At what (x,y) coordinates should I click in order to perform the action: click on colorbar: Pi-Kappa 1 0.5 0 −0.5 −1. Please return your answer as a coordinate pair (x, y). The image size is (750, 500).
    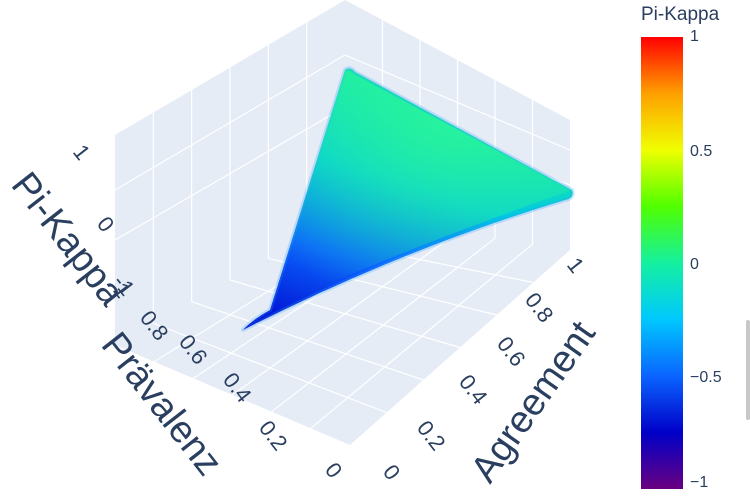
    Looking at the image, I should click on (681, 247).